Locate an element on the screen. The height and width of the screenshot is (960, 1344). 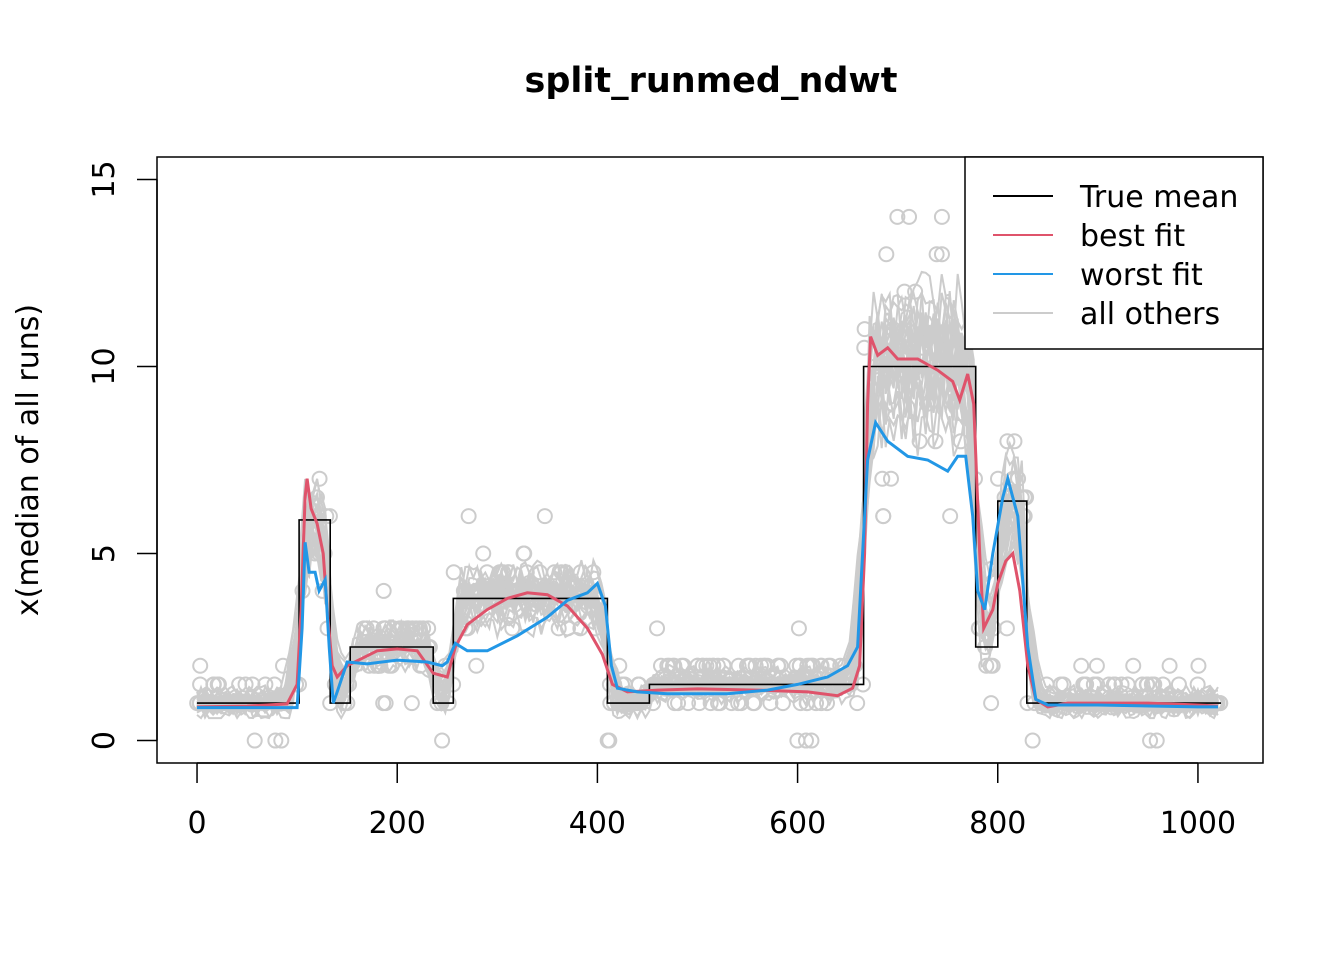
legend-label-best-fit: best fit is located at coordinates (1132, 236).